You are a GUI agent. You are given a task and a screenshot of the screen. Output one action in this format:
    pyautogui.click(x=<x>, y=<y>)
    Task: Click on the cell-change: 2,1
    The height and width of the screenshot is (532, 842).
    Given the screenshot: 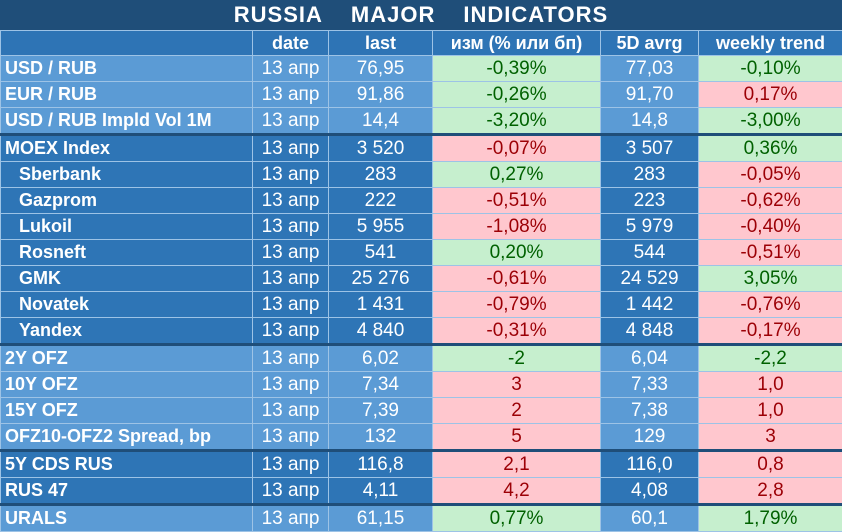 What is the action you would take?
    pyautogui.click(x=517, y=464)
    